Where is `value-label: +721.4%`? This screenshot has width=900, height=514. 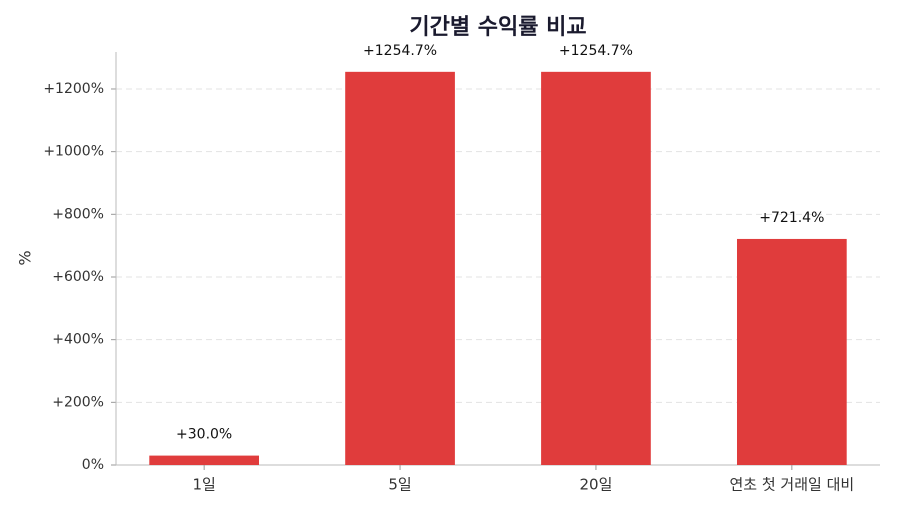 value-label: +721.4% is located at coordinates (791, 218).